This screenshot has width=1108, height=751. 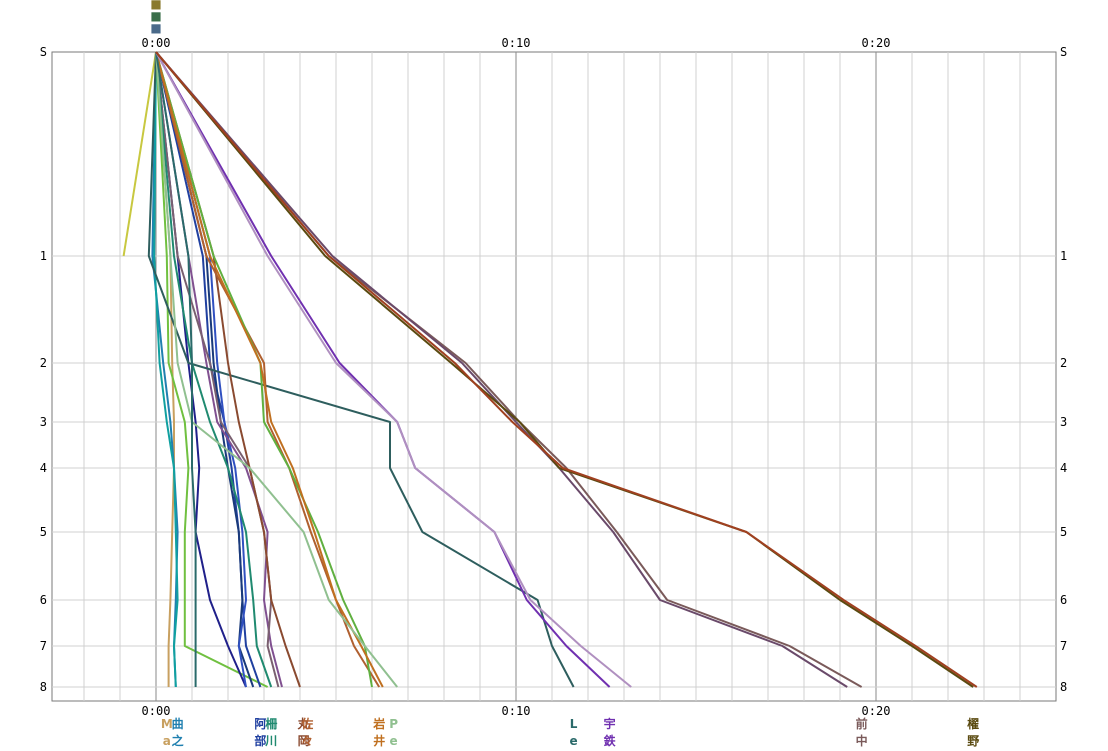 I want to click on y-tick-label-left: 3, so click(x=43, y=422).